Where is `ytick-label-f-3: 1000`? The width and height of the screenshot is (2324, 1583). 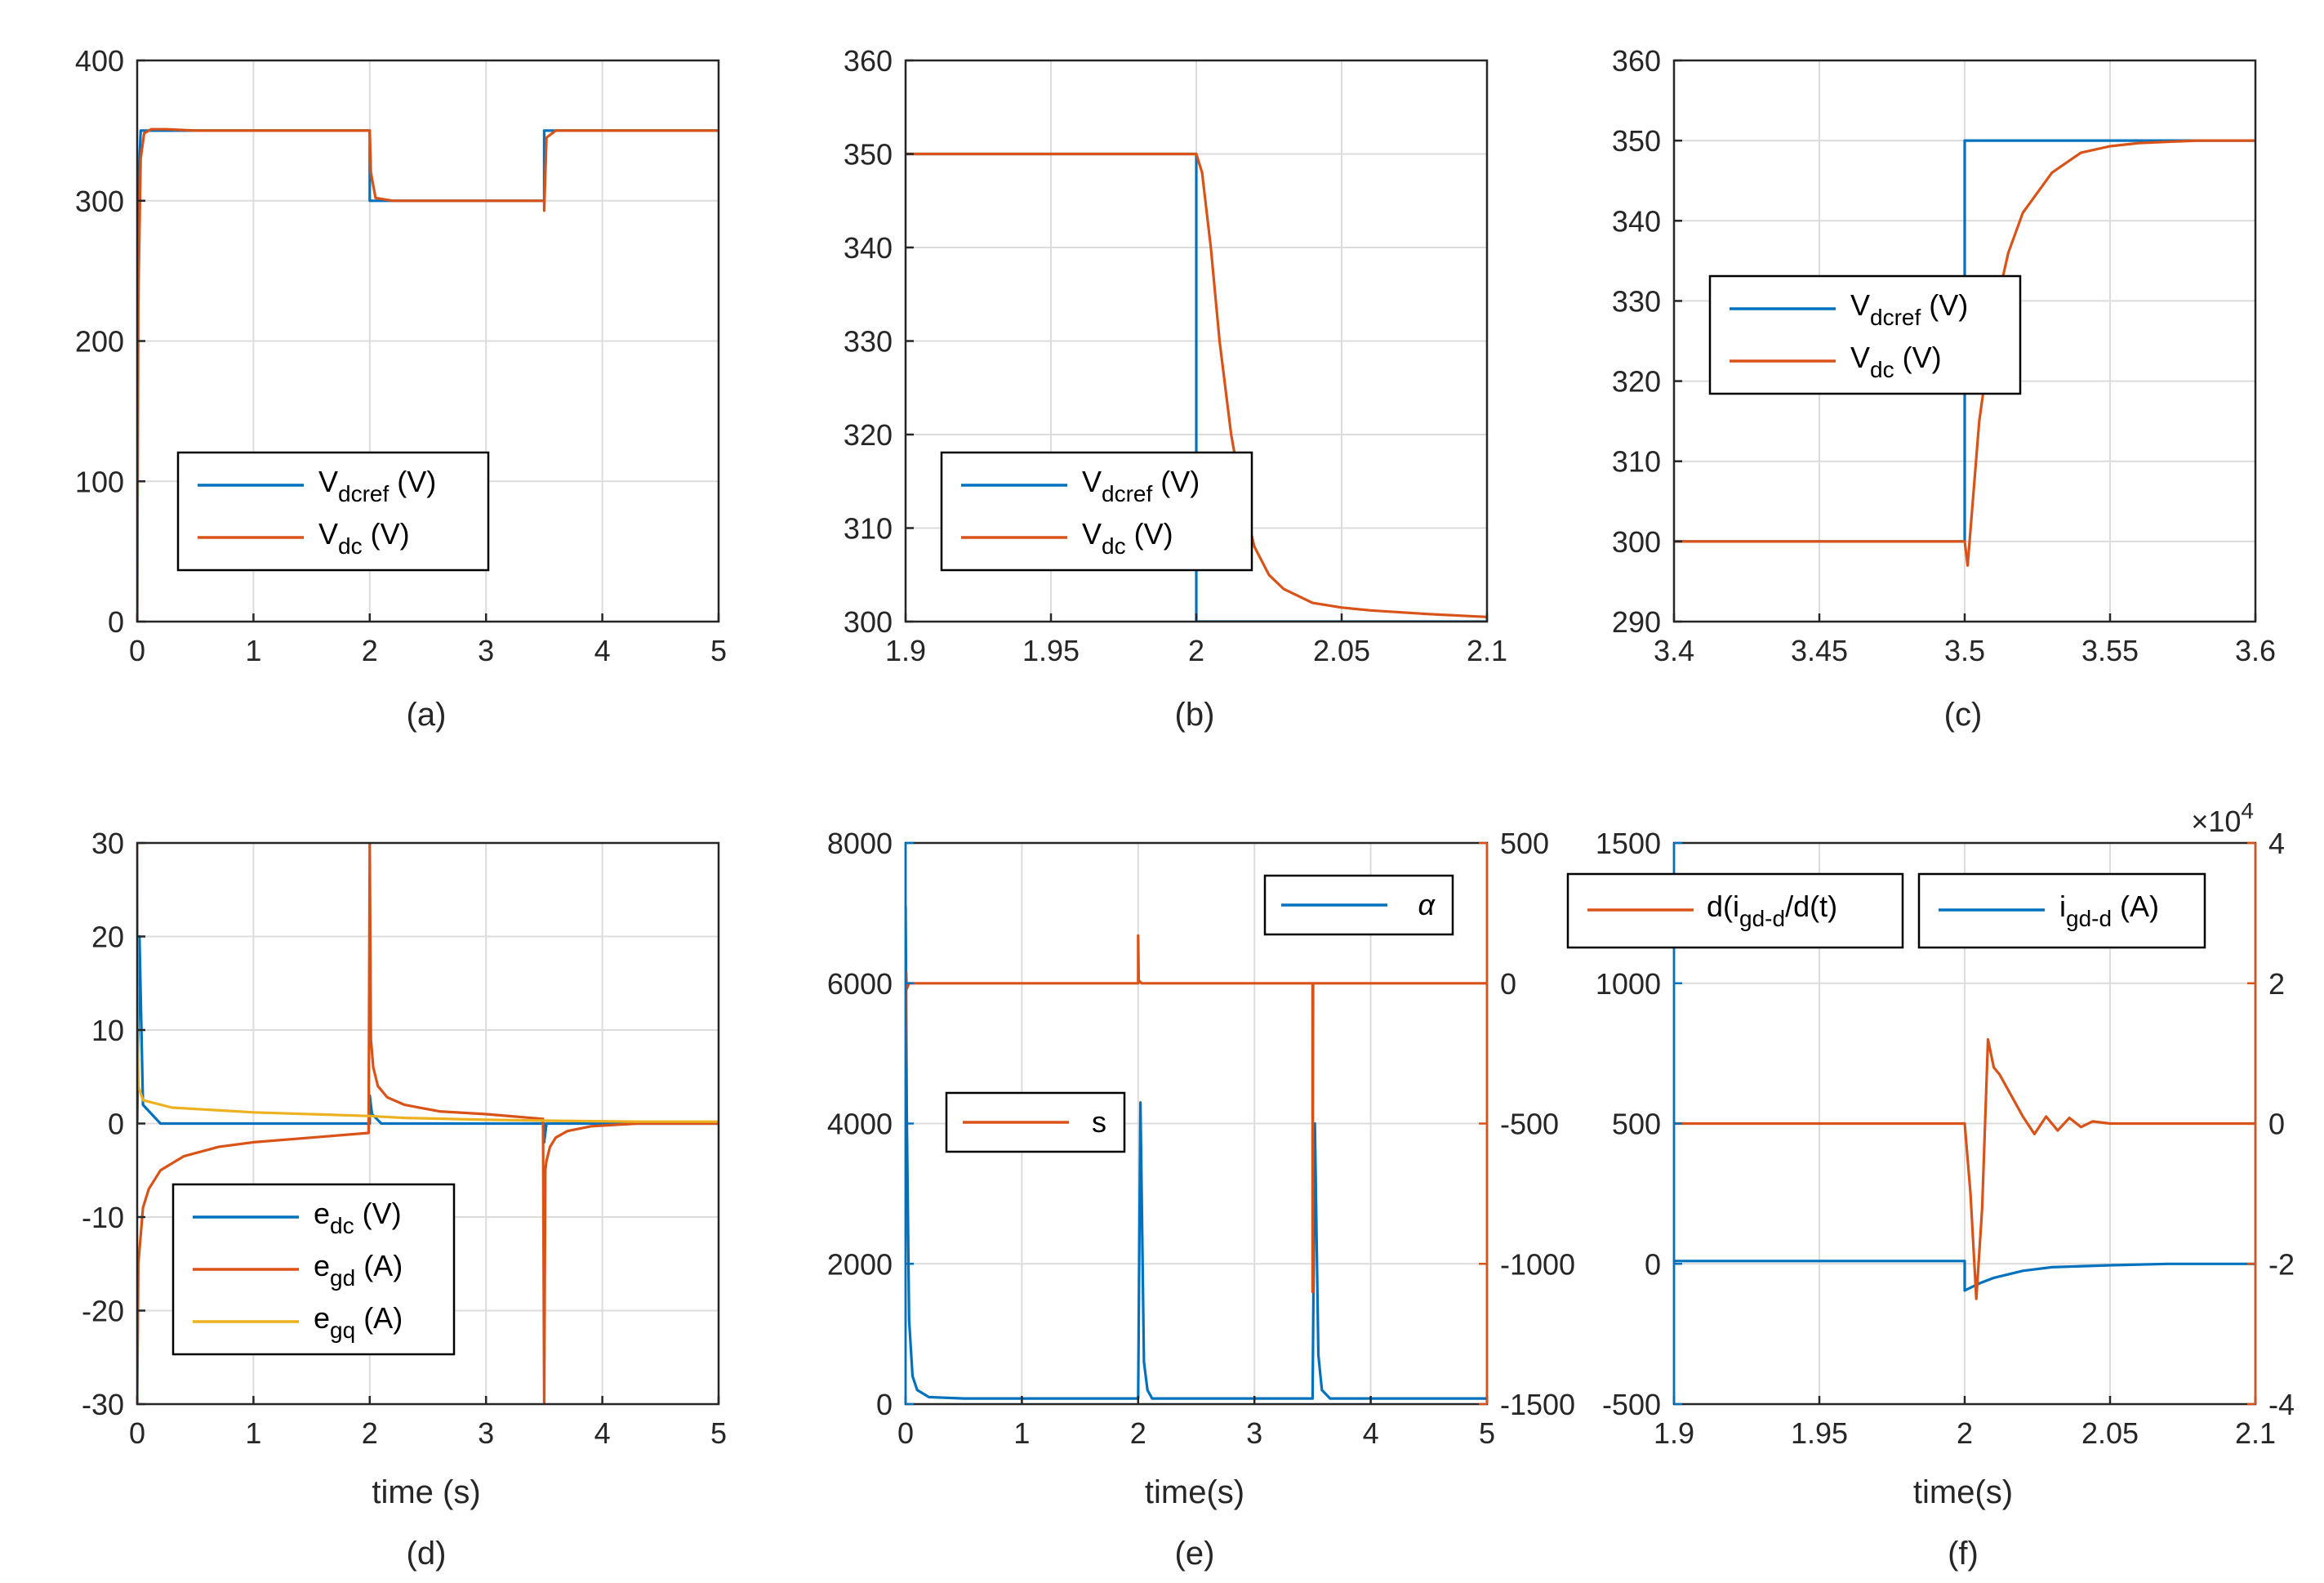 ytick-label-f-3: 1000 is located at coordinates (1628, 984).